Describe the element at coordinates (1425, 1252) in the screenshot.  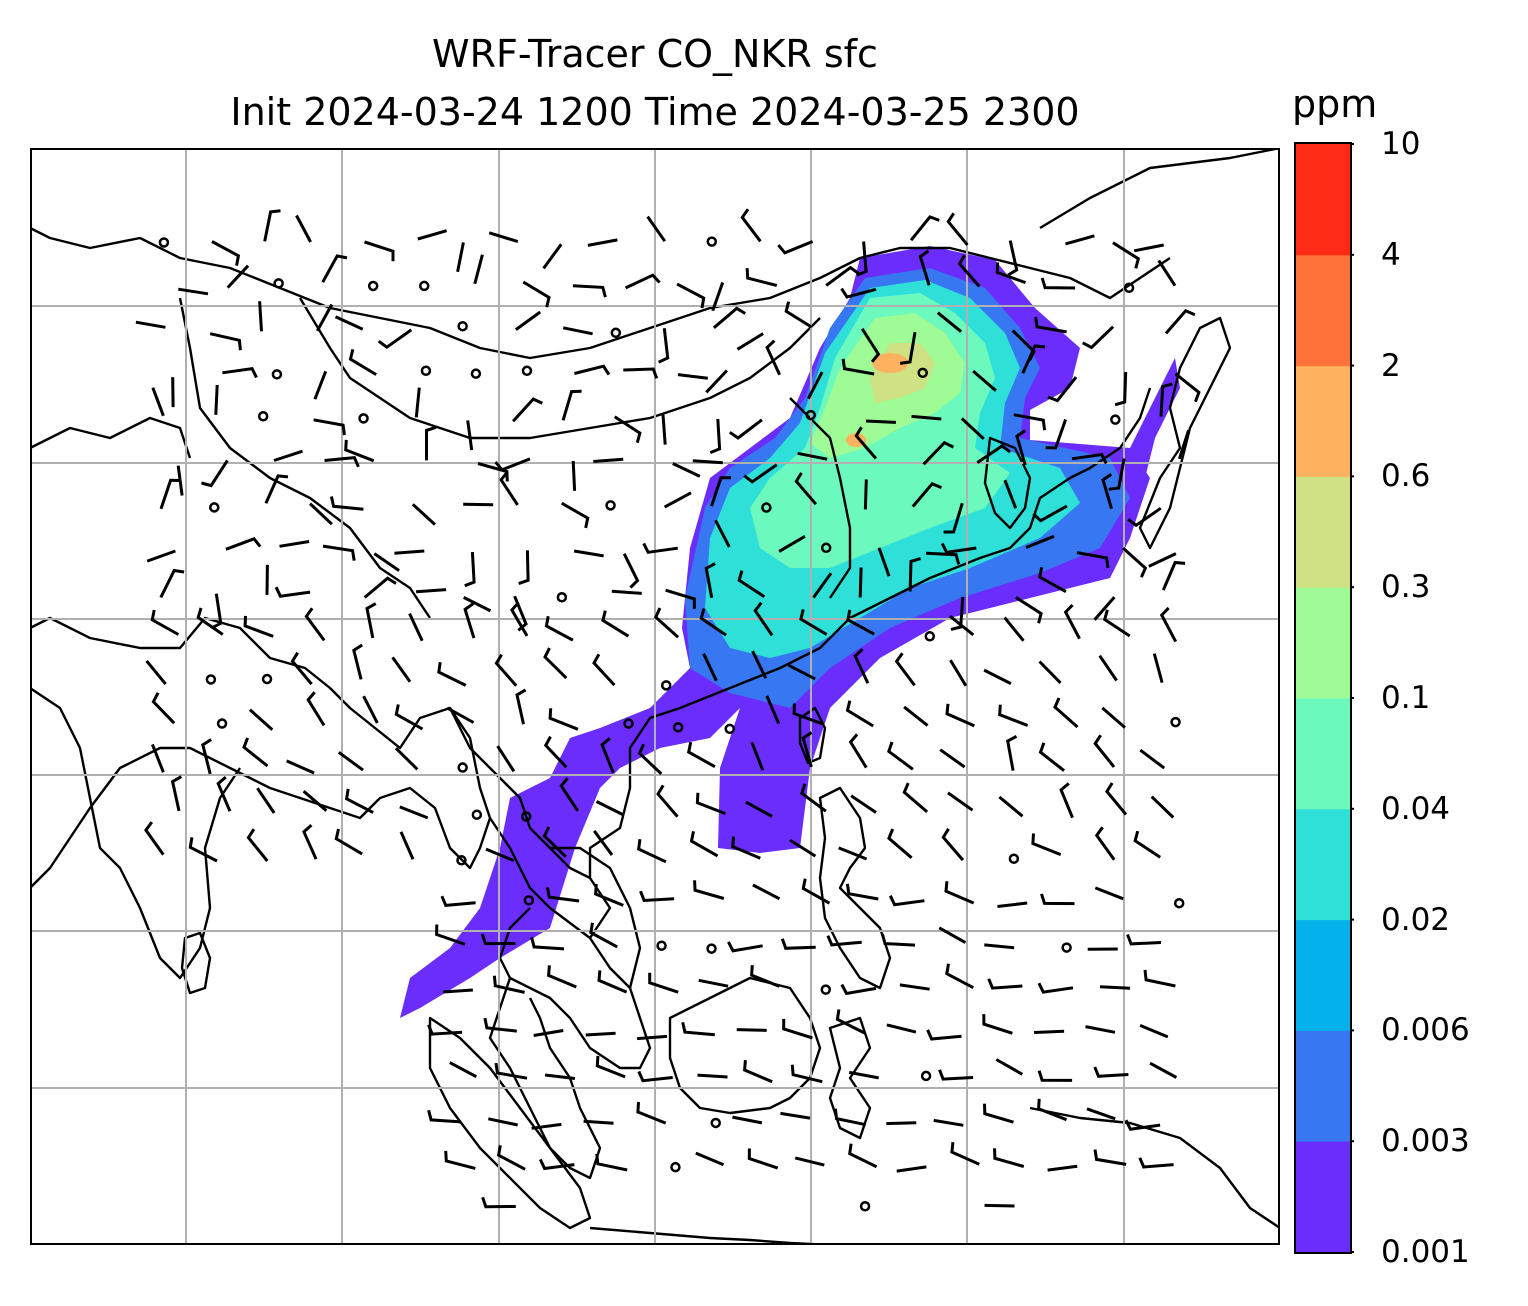
I see `colorbar-tick-label: 0.001` at that location.